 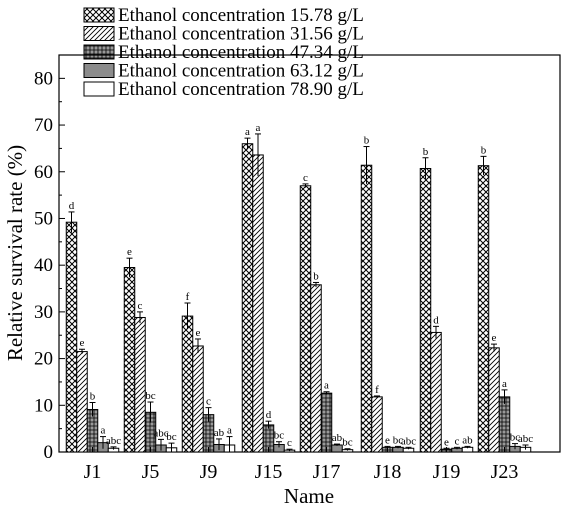 I want to click on legend-label: Ethanol concentration 31.56 g/L, so click(x=241, y=34).